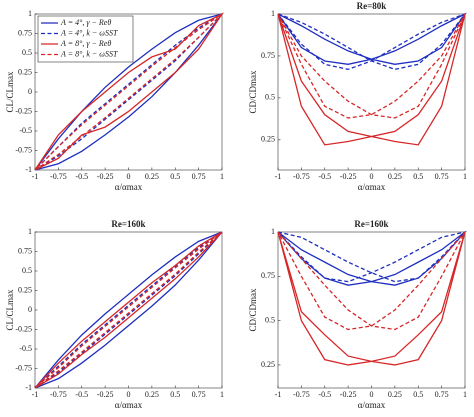 This screenshot has width=474, height=417. What do you see at coordinates (89, 32) in the screenshot?
I see `legend-label: A = 4°, k − ωSST` at bounding box center [89, 32].